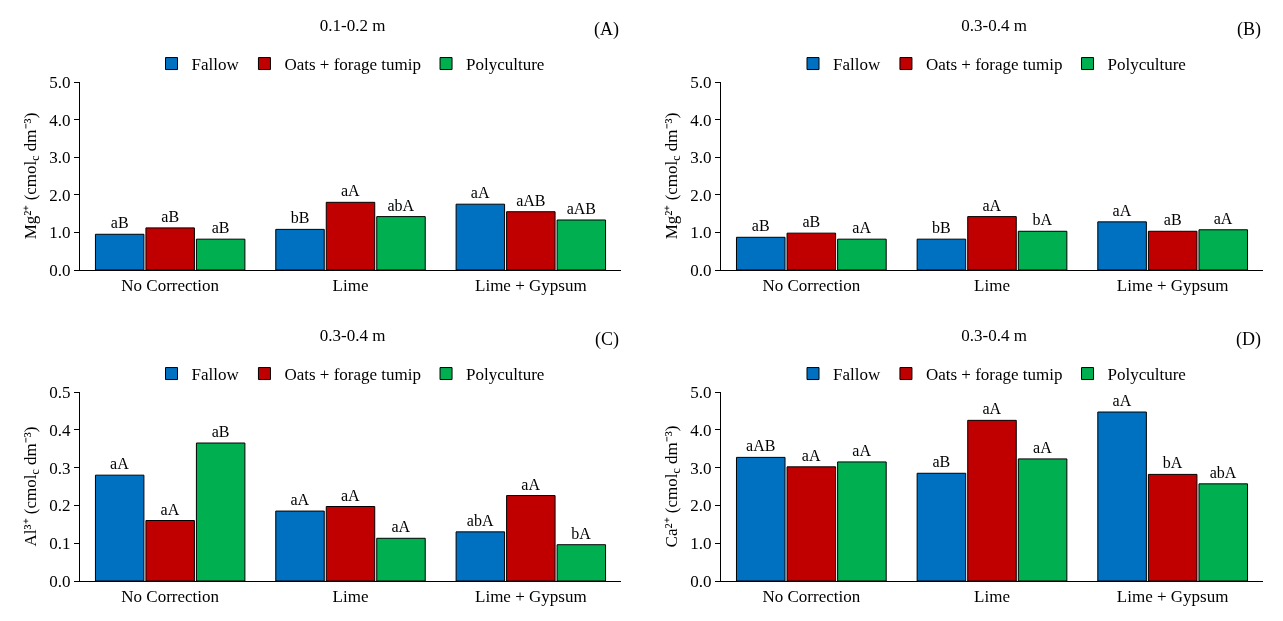 The image size is (1283, 621). What do you see at coordinates (60, 544) in the screenshot?
I see `y-tick-label: 0.1` at bounding box center [60, 544].